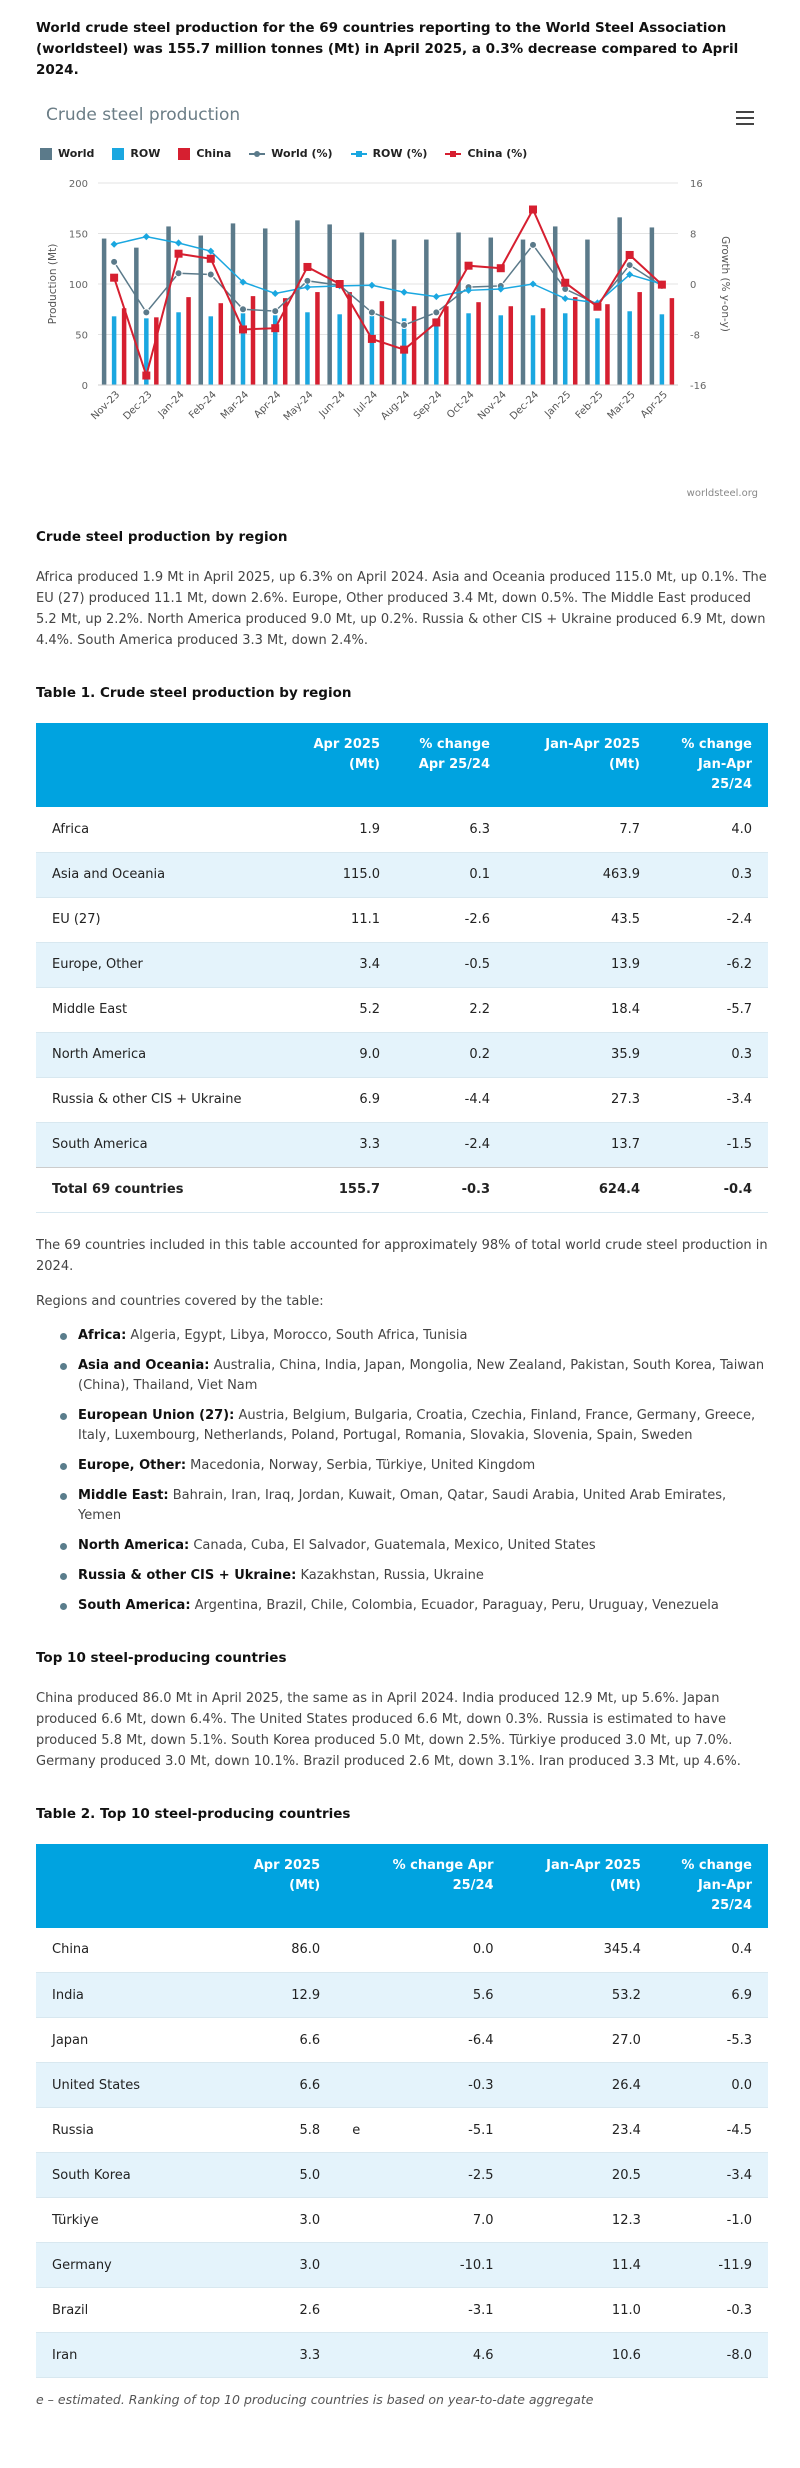  Describe the element at coordinates (590, 405) in the screenshot. I see `x-tick-label: Feb-25` at that location.